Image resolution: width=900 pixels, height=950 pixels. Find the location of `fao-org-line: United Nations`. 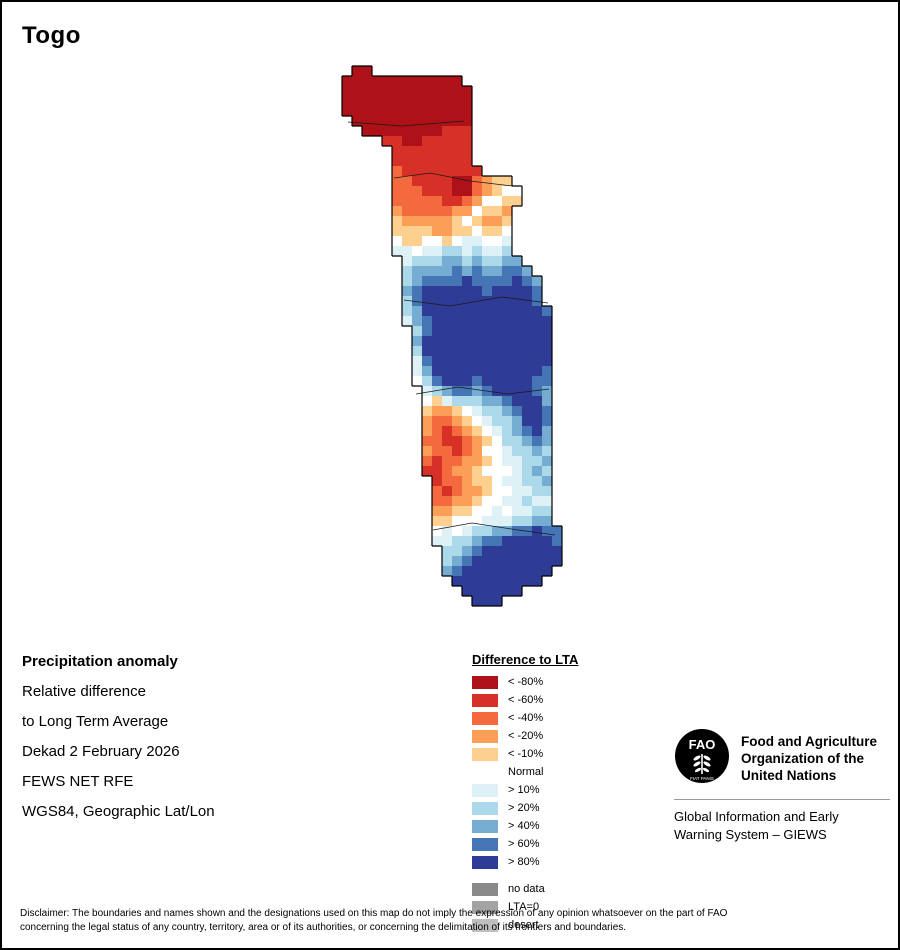

fao-org-line: United Nations is located at coordinates (789, 775).